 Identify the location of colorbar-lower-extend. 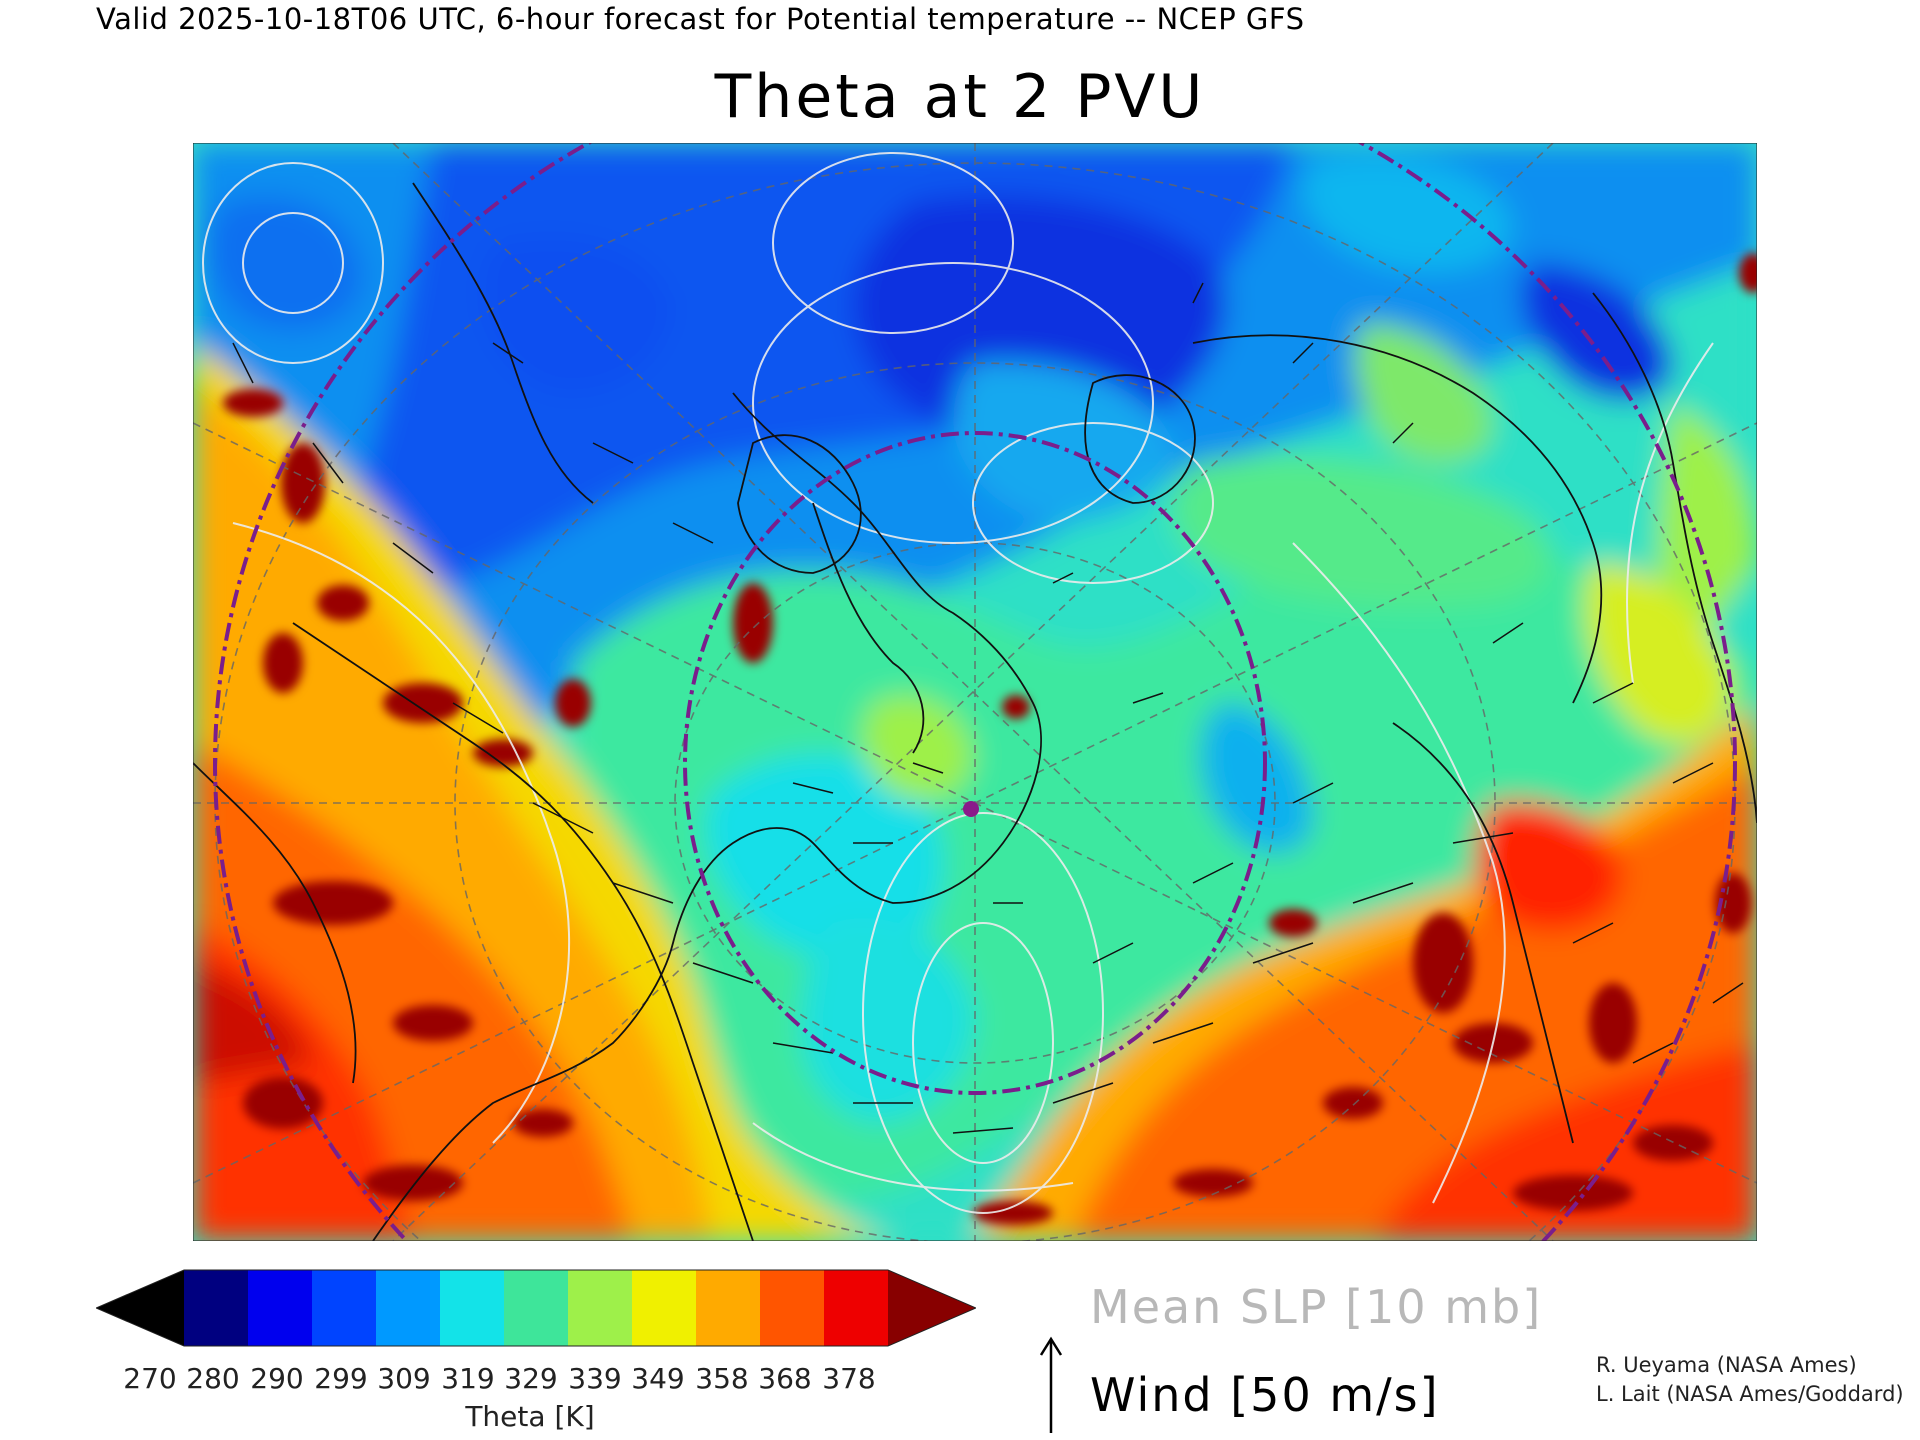
(140, 1308).